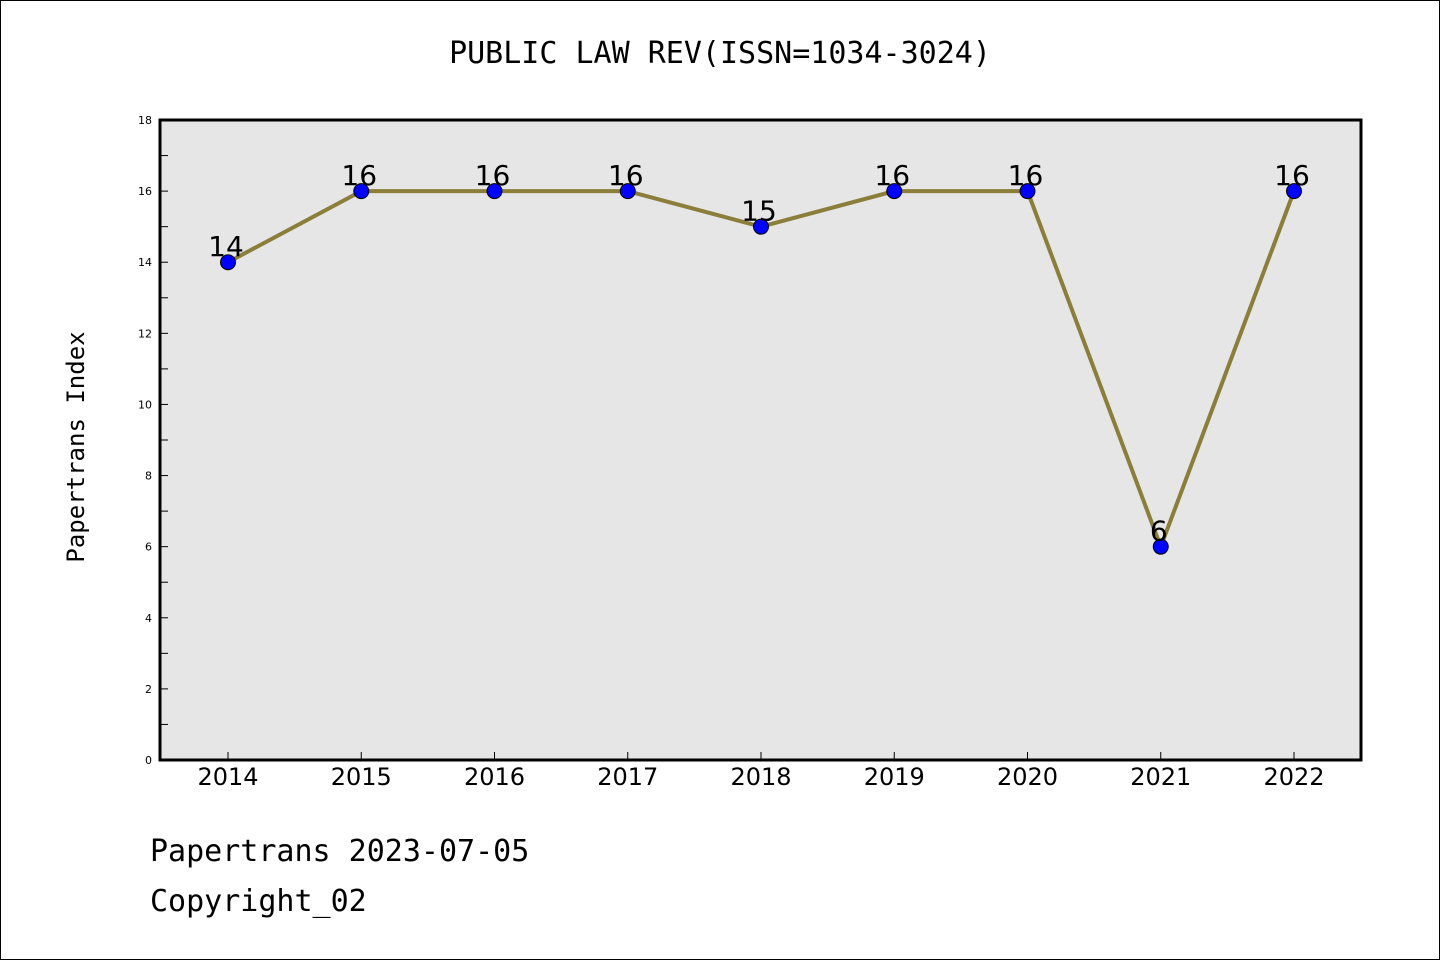  I want to click on x-tick-label: 2018, so click(760, 777).